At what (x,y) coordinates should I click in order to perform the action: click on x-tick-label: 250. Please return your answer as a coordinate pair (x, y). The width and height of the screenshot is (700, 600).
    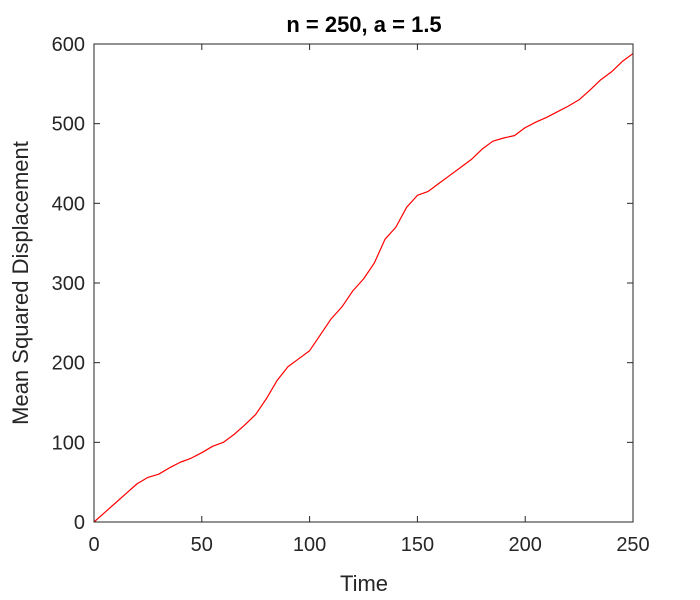
    Looking at the image, I should click on (632, 545).